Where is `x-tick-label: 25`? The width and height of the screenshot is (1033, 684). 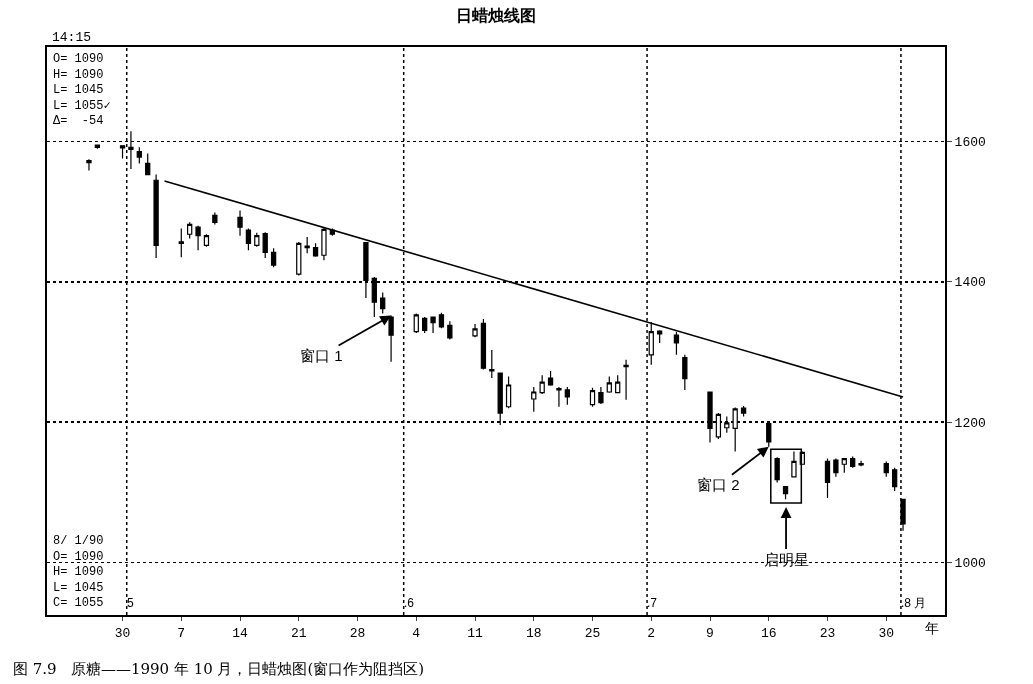
x-tick-label: 25 is located at coordinates (592, 633).